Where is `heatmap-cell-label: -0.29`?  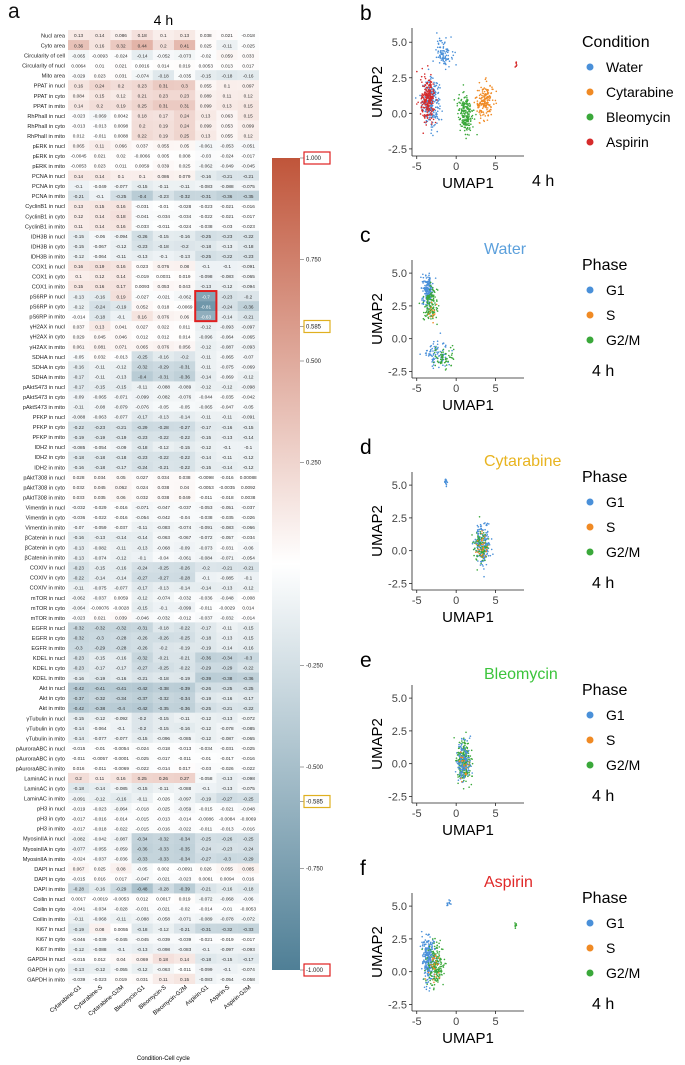
heatmap-cell-label: -0.29 is located at coordinates (121, 889).